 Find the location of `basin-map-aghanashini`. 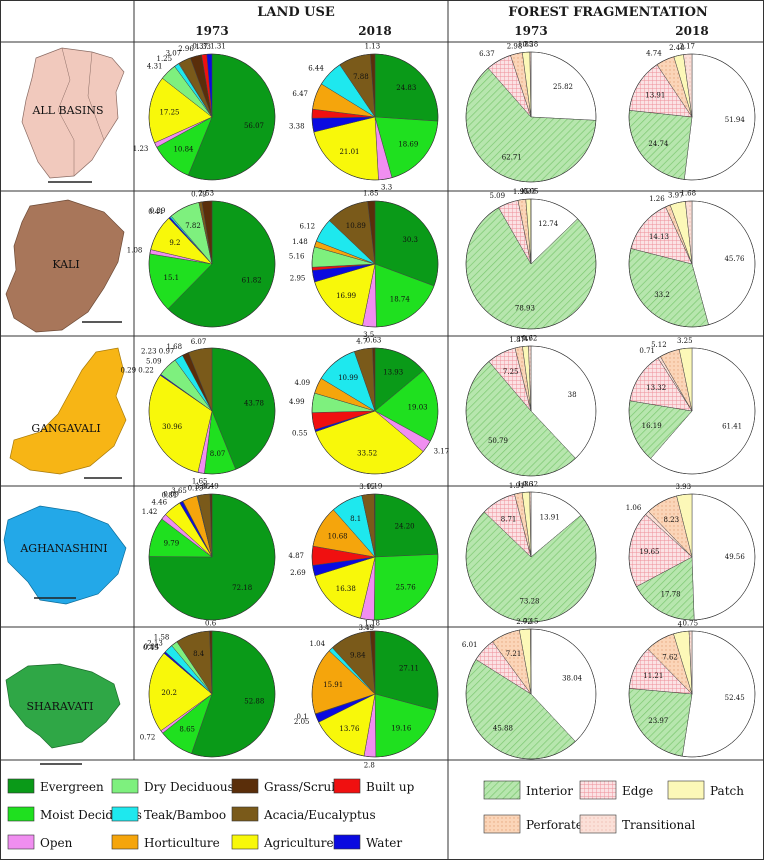

basin-map-aghanashini is located at coordinates (65, 555).